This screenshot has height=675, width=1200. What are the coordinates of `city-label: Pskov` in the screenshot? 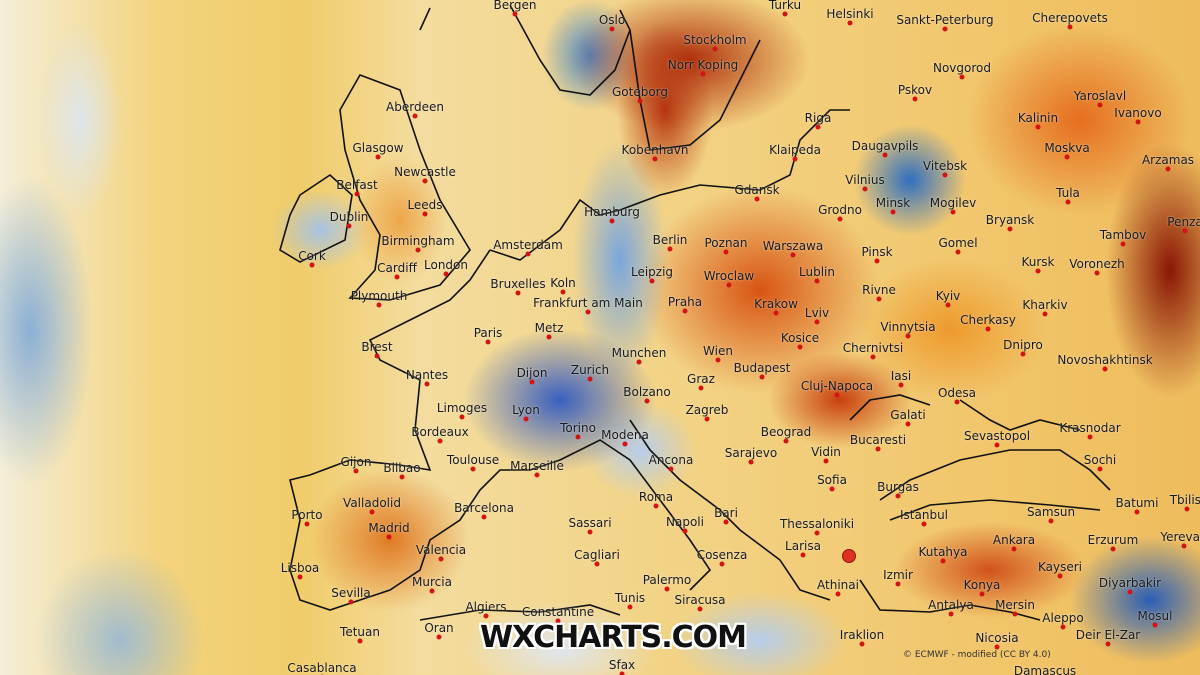 It's located at (915, 90).